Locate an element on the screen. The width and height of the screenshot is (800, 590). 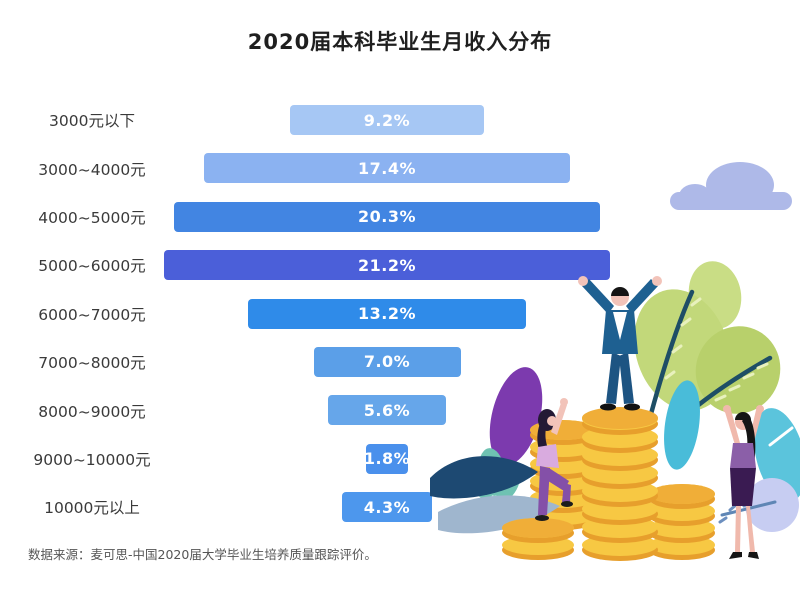
category-label: 6000~7000元 is located at coordinates (92, 314).